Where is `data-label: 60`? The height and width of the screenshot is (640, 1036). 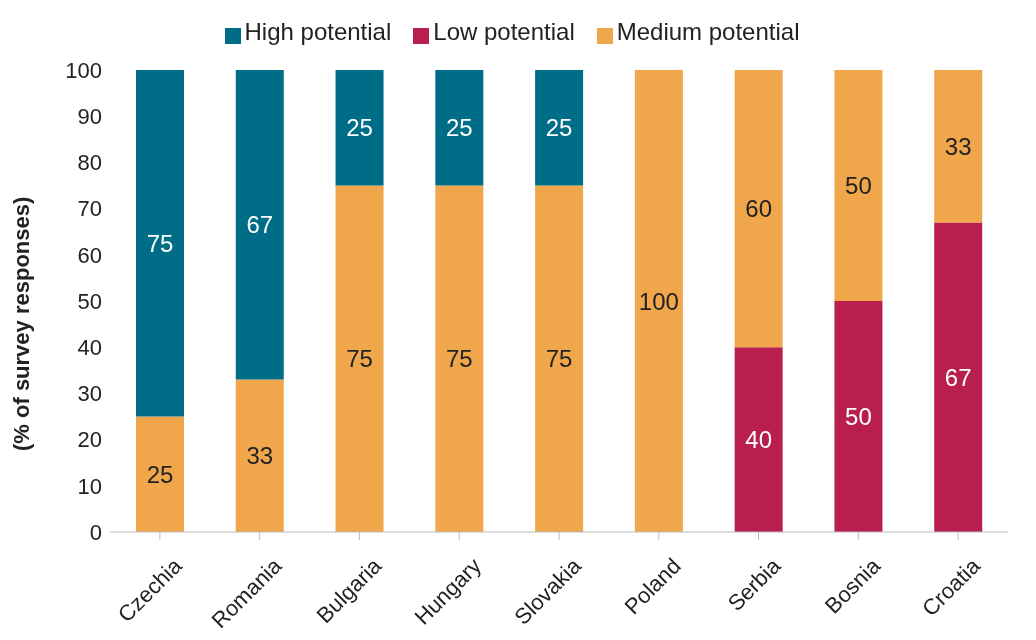 data-label: 60 is located at coordinates (759, 209).